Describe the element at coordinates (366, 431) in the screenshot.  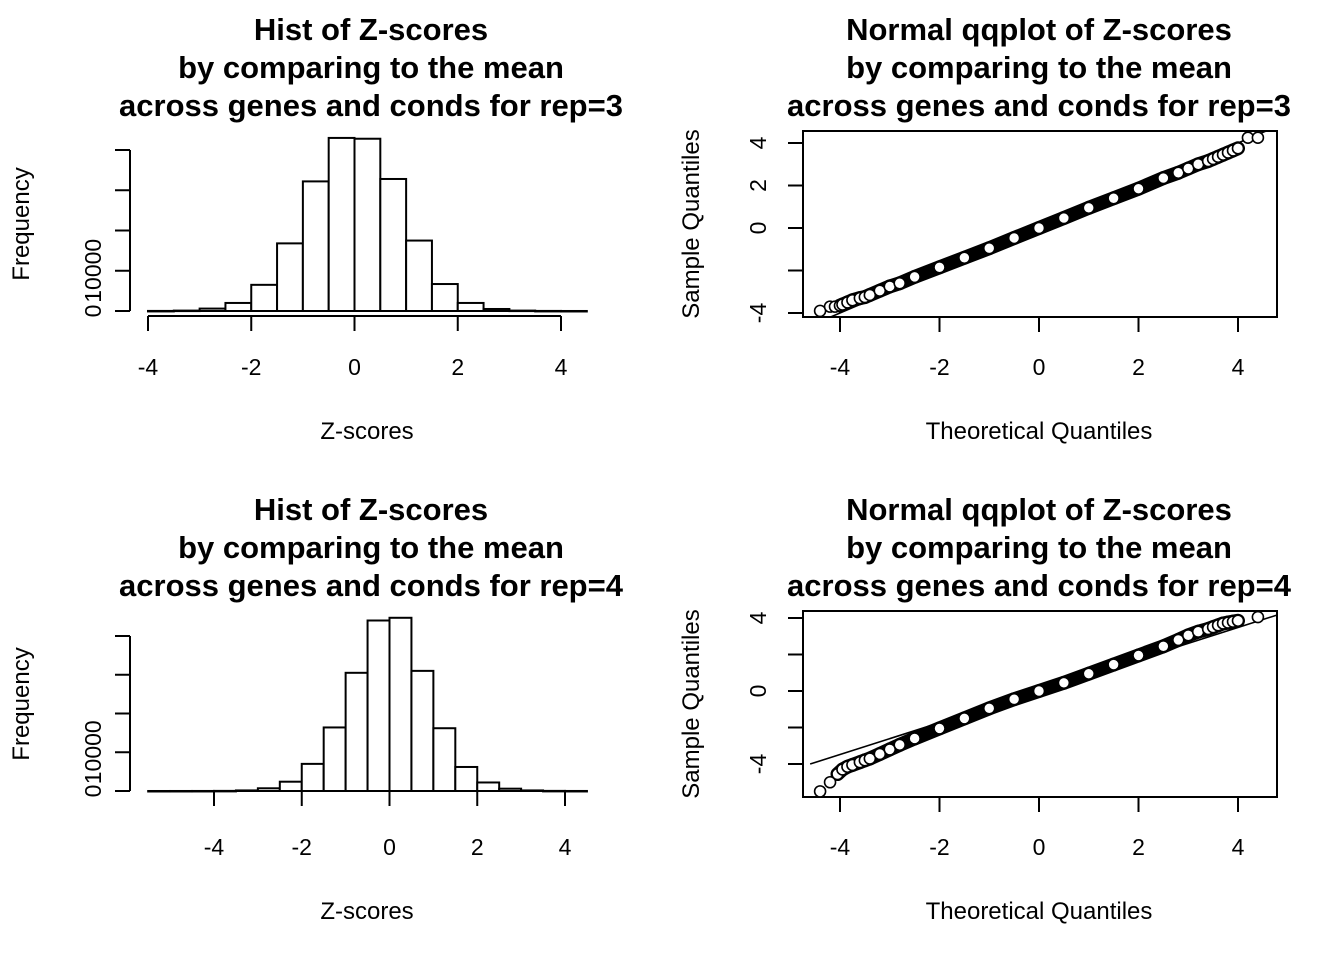
I see `hist-rep3-xlabel: Z-scores` at that location.